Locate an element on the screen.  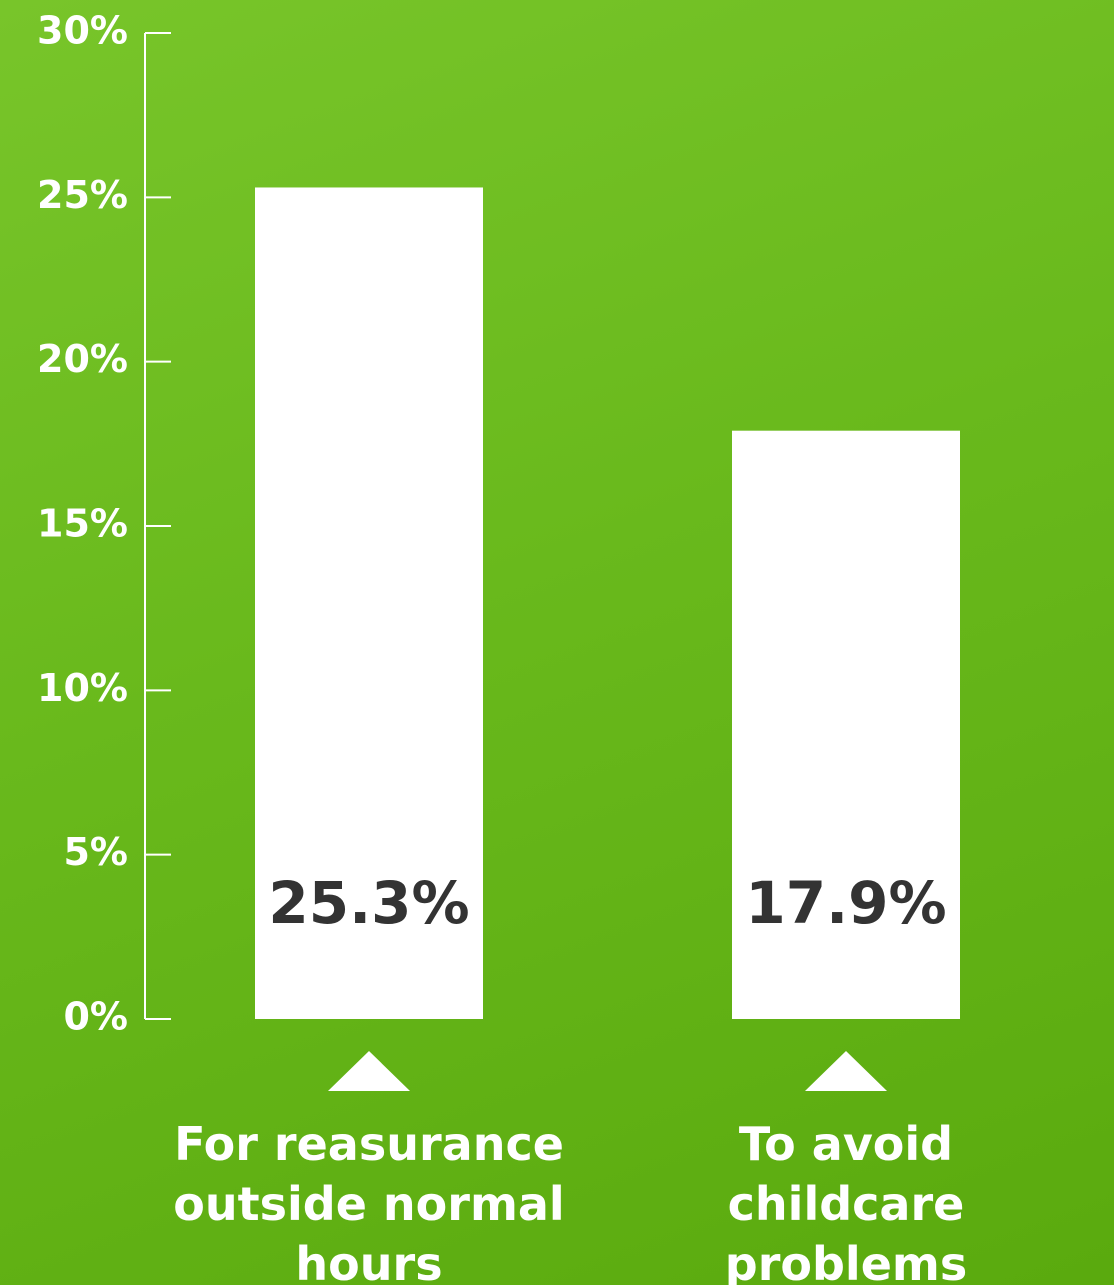
y-tick-label: 30% is located at coordinates (82, 31).